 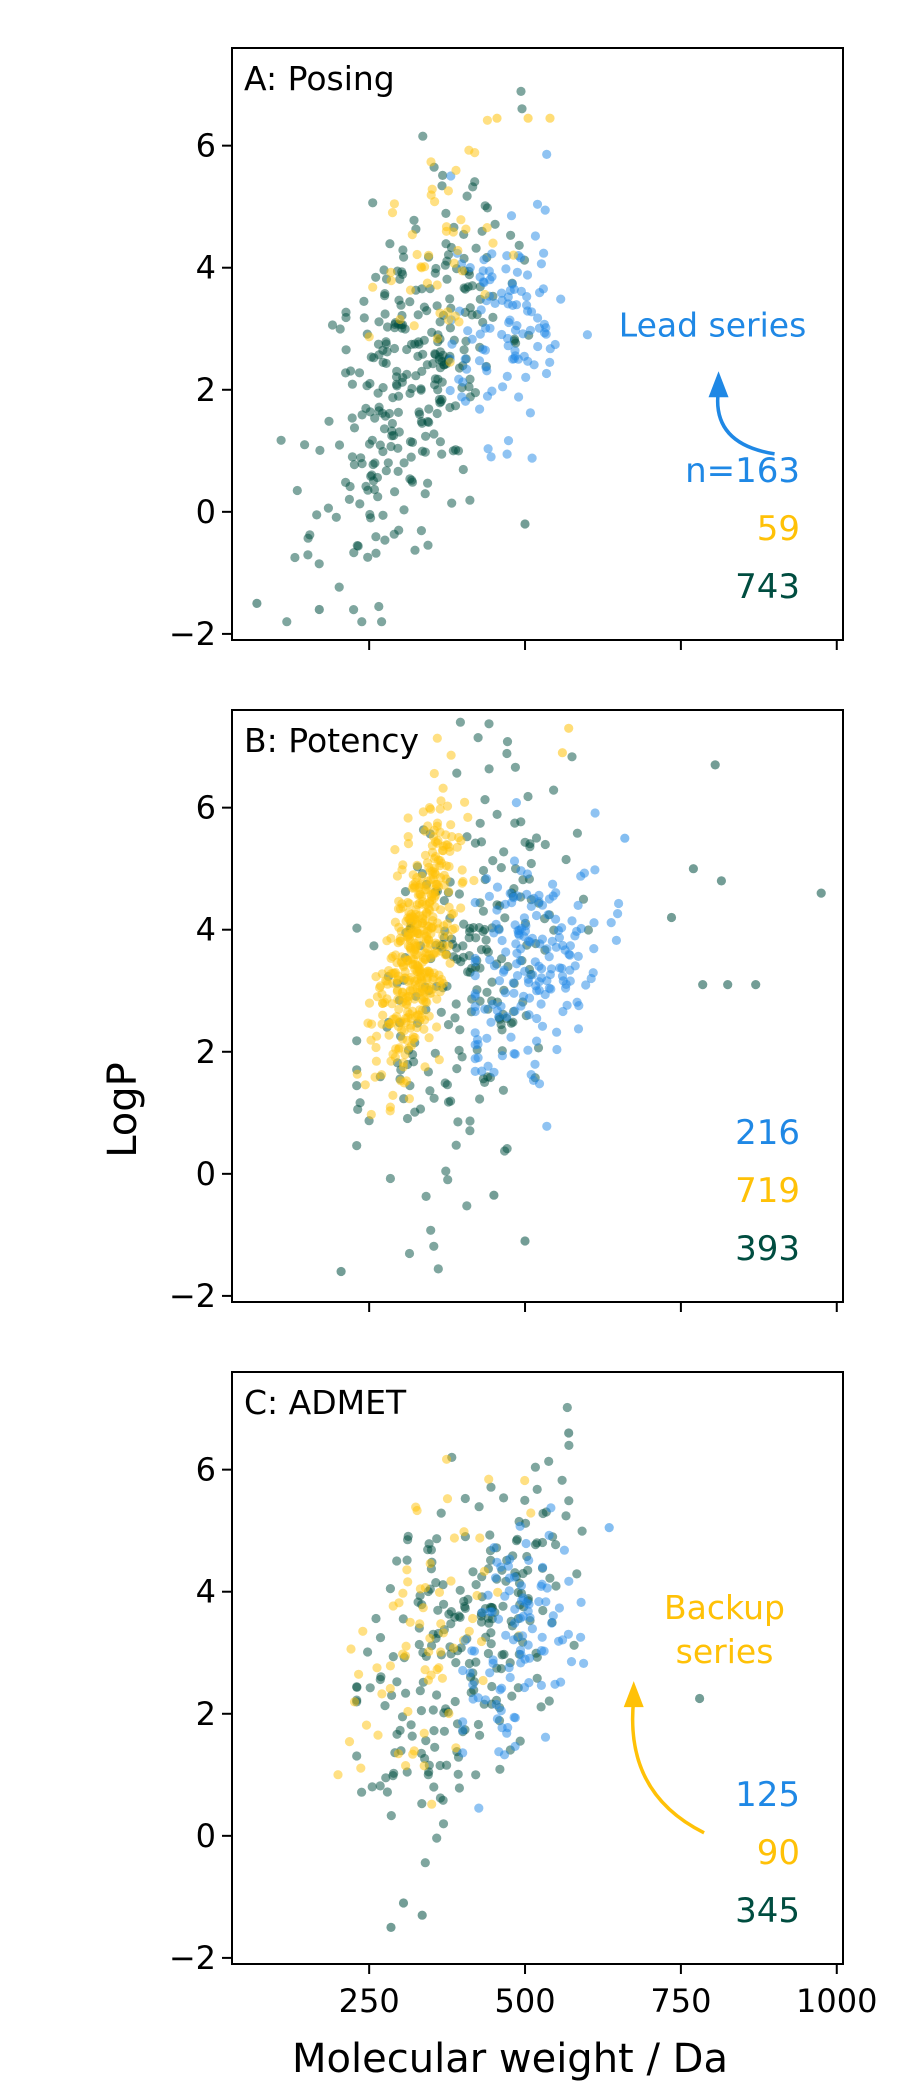 I want to click on count-label: 59, so click(x=778, y=529).